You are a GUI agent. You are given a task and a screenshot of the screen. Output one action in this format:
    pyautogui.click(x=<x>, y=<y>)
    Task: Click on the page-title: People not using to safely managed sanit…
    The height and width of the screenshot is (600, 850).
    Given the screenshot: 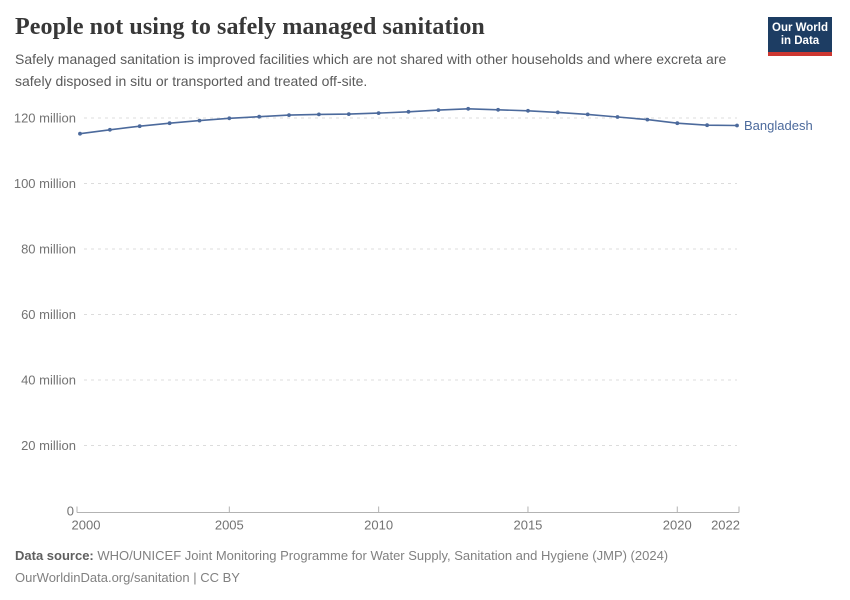 What is the action you would take?
    pyautogui.click(x=250, y=27)
    